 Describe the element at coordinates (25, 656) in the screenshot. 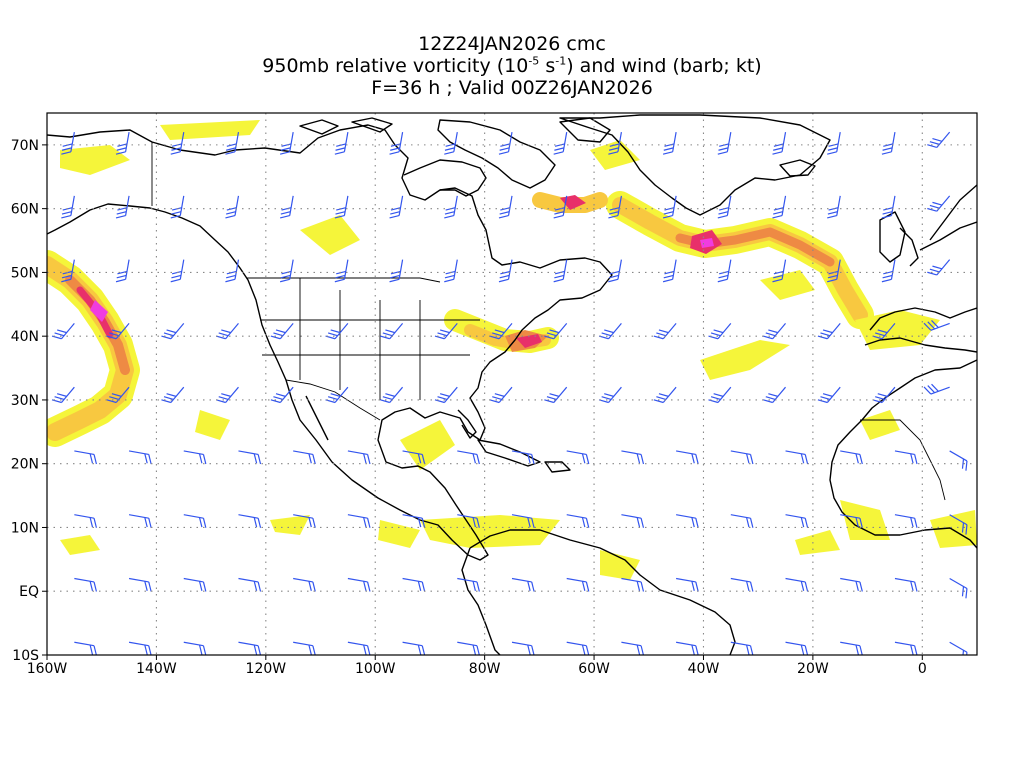

I see `lat-label: 10S` at that location.